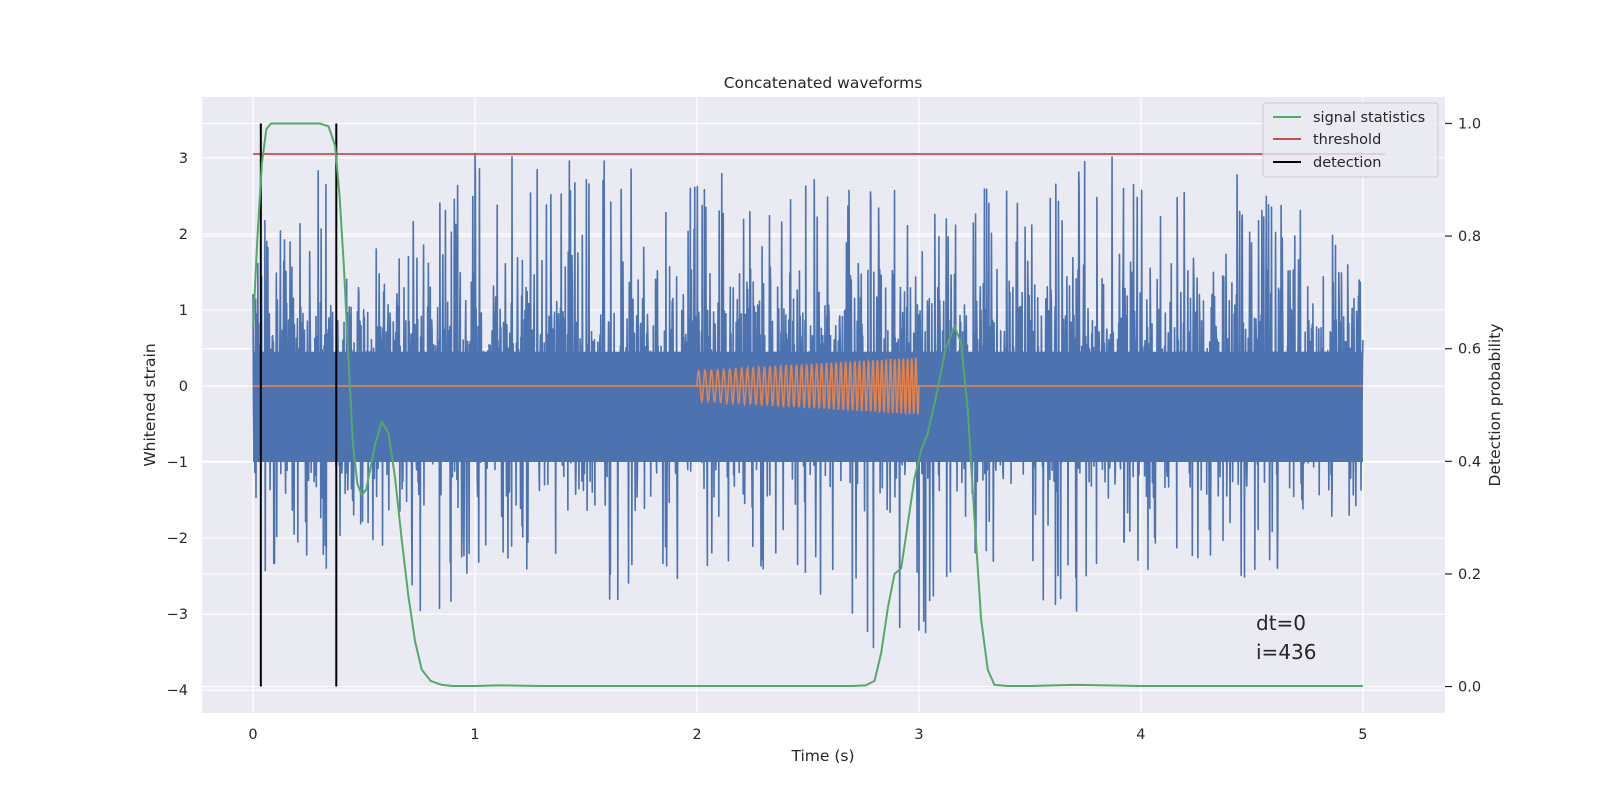 This screenshot has width=1600, height=800. I want to click on y-tick-label: 1, so click(183, 311).